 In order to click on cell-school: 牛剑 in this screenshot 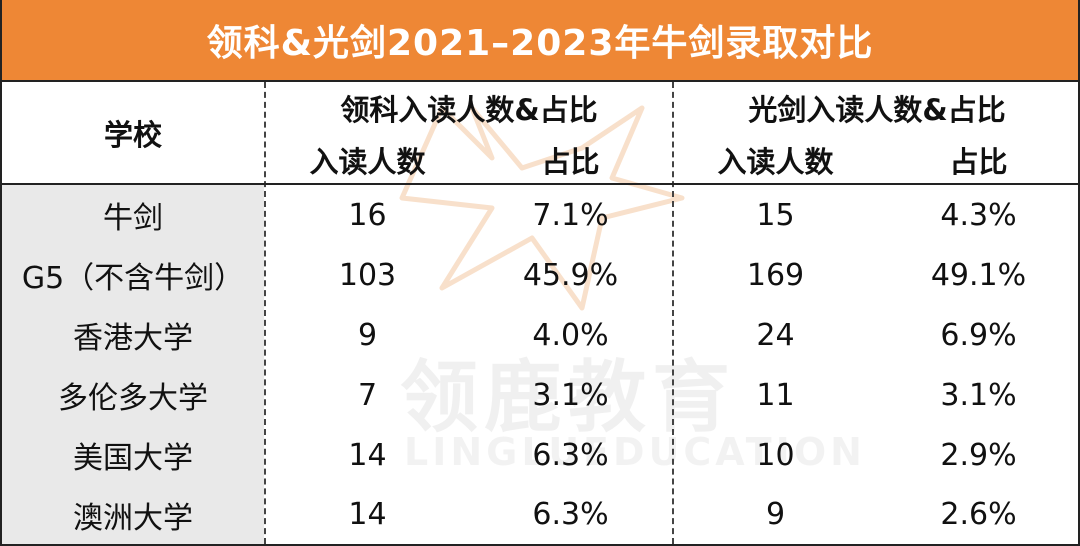, I will do `click(133, 218)`.